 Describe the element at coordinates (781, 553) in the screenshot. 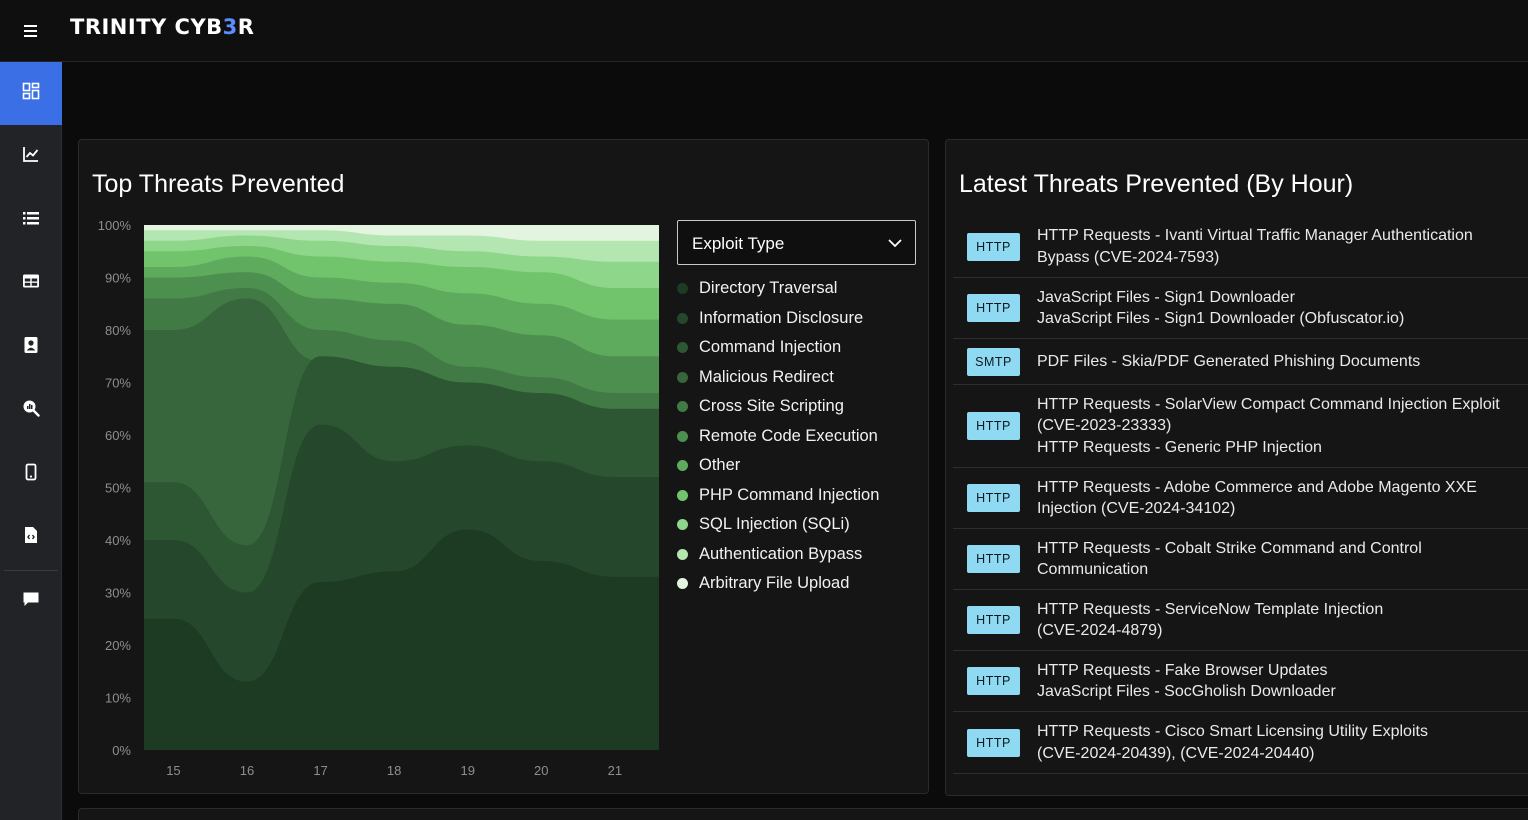

I see `legend-label: Authentication Bypass` at that location.